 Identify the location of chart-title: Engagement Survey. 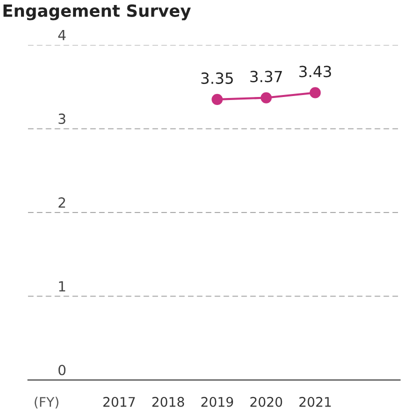
(97, 12).